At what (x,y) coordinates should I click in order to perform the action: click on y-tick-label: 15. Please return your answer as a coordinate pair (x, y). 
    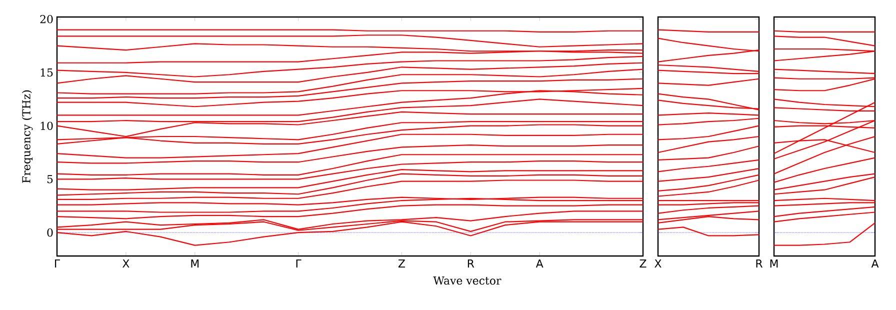
    Looking at the image, I should click on (46, 72).